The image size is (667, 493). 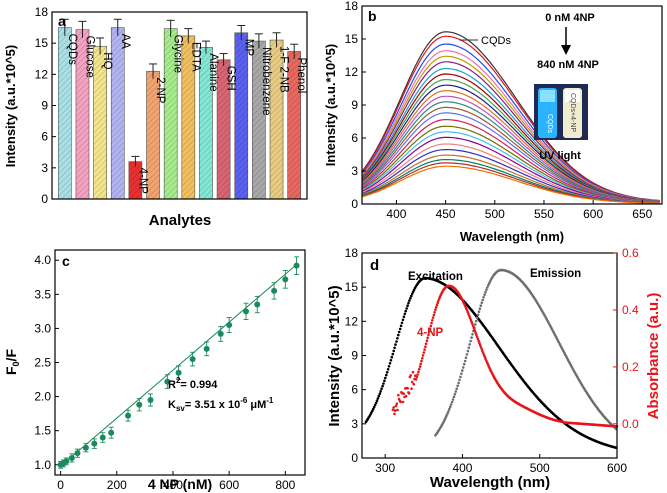 I want to click on panel-d-yl-tick-label: 15, so click(x=352, y=287).